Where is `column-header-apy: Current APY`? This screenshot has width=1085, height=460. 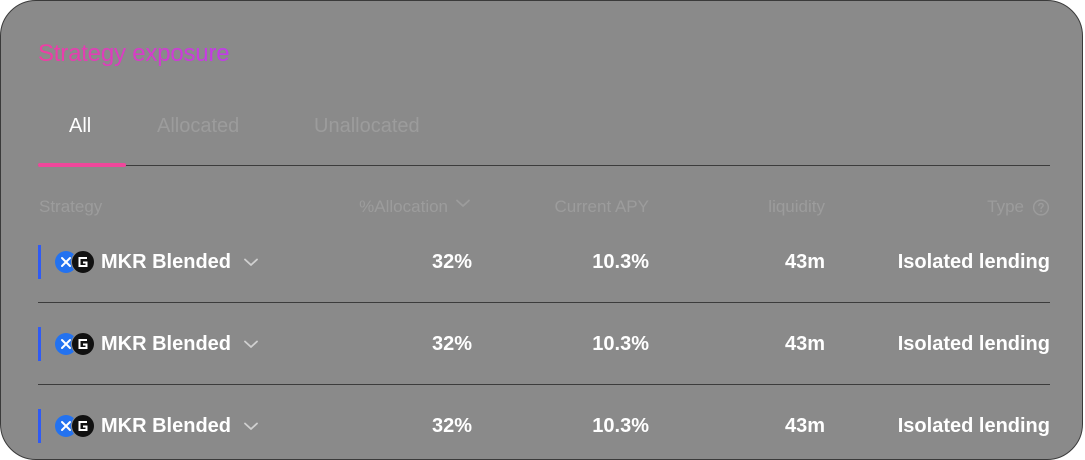 column-header-apy: Current APY is located at coordinates (602, 206).